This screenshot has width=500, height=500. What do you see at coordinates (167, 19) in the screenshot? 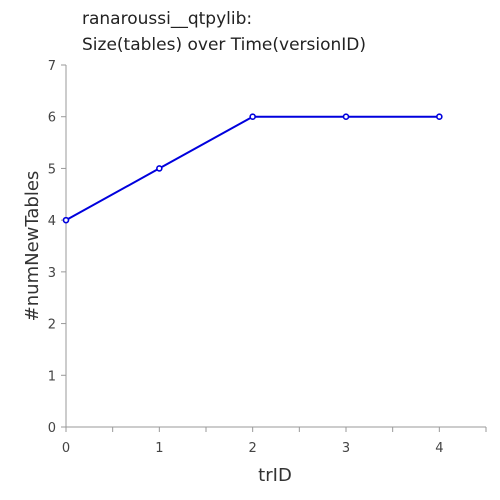
I see `chart-title-line-1: ranaroussi__qtpylib:` at bounding box center [167, 19].